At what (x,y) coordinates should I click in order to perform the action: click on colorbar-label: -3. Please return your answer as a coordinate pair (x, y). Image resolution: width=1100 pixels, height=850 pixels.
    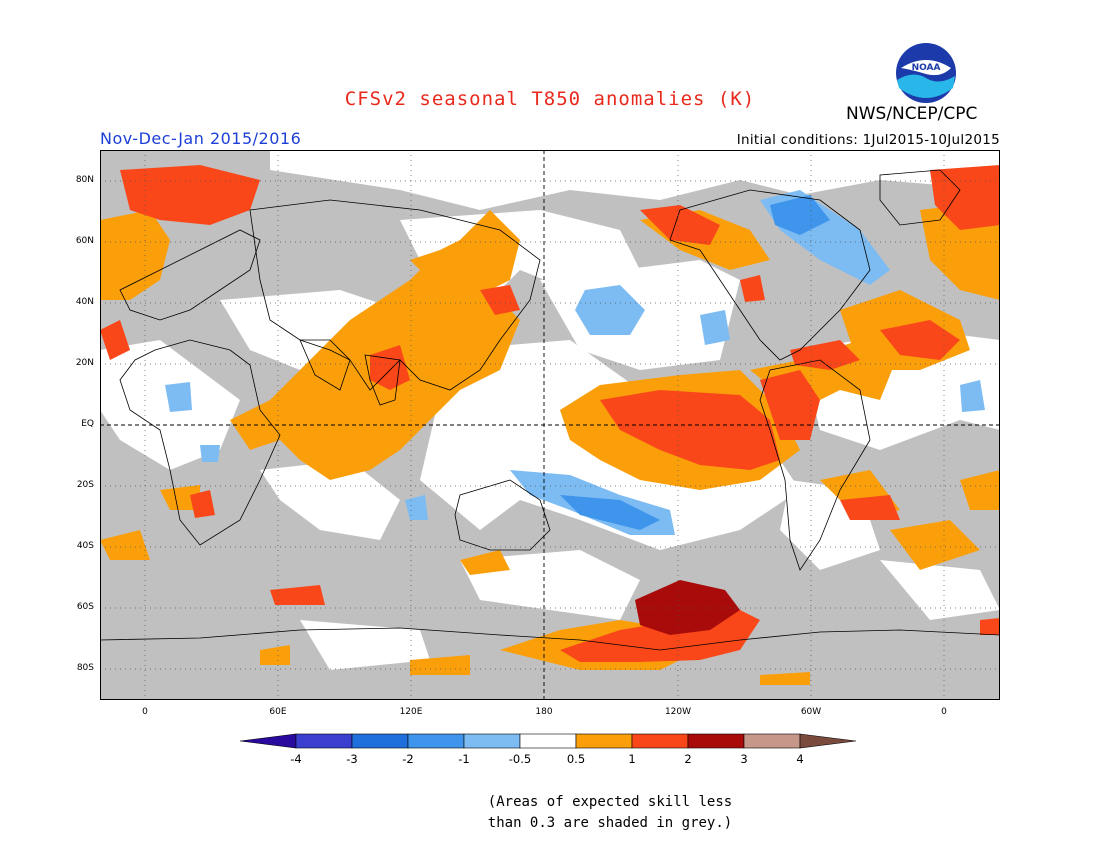
    Looking at the image, I should click on (352, 759).